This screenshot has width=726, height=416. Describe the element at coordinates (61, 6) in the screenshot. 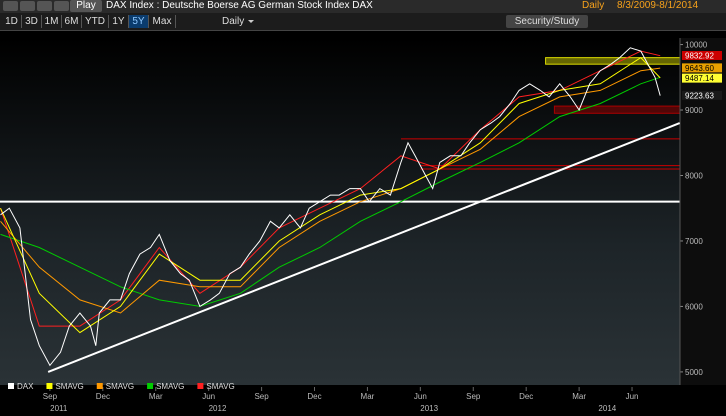

I see `nav-last` at that location.